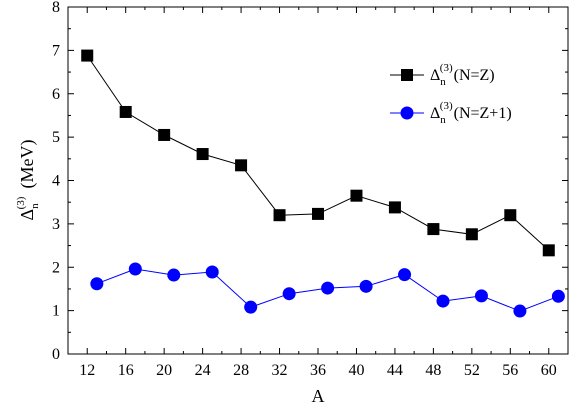 Image resolution: width=583 pixels, height=412 pixels. I want to click on y-tick-label: 0, so click(56, 354).